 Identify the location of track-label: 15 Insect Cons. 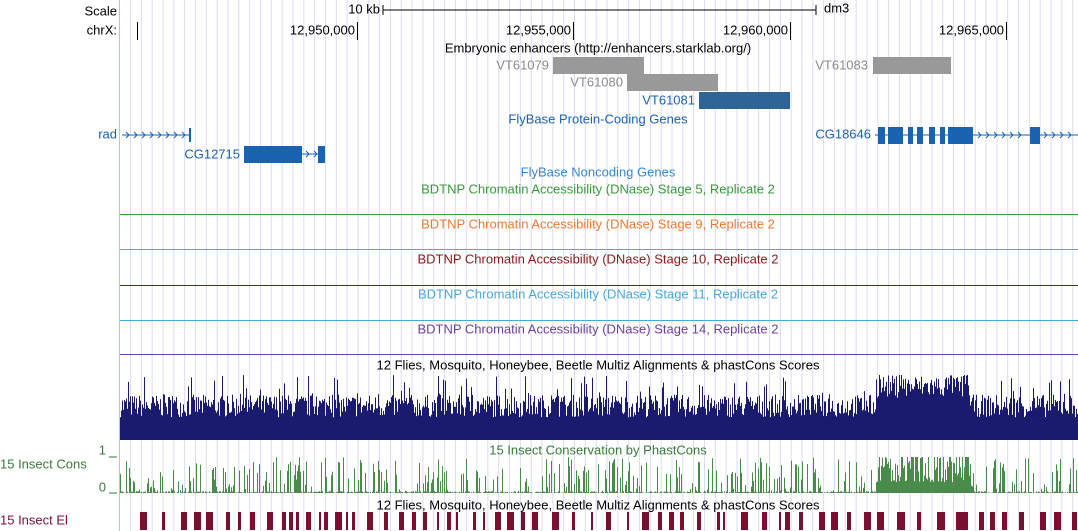
(43, 463).